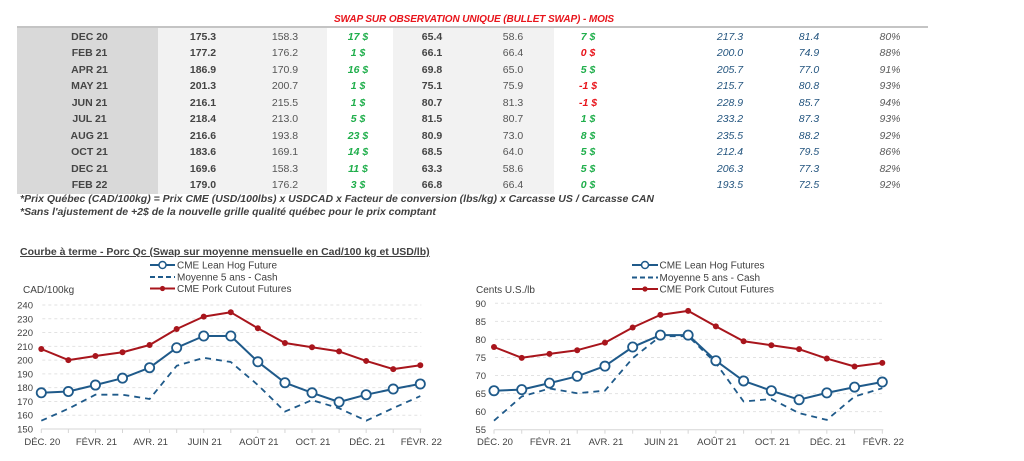 The width and height of the screenshot is (1024, 461). Describe the element at coordinates (828, 442) in the screenshot. I see `x-tick-label: DÉC. 21` at that location.